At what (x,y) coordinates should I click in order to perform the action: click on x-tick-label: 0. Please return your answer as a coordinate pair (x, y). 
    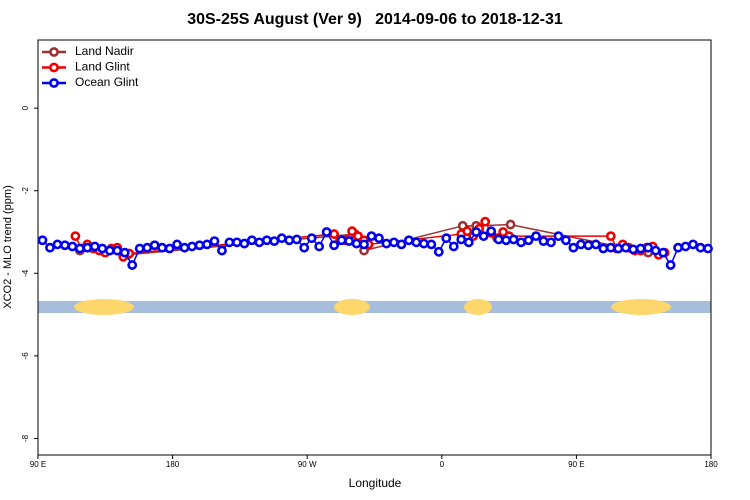
    Looking at the image, I should click on (442, 464).